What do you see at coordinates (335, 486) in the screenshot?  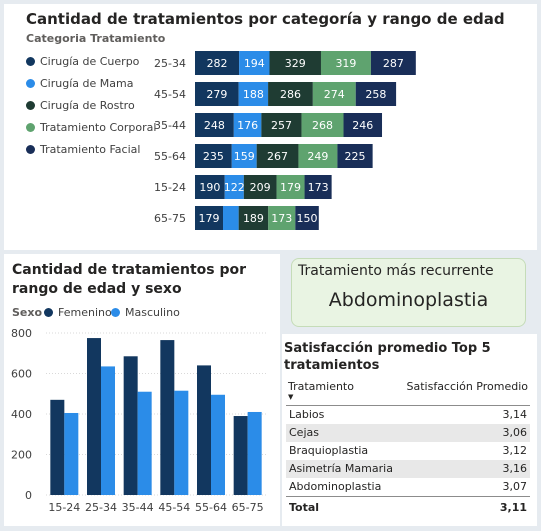 I see `table-cell-tratamiento: Abdominoplastia` at bounding box center [335, 486].